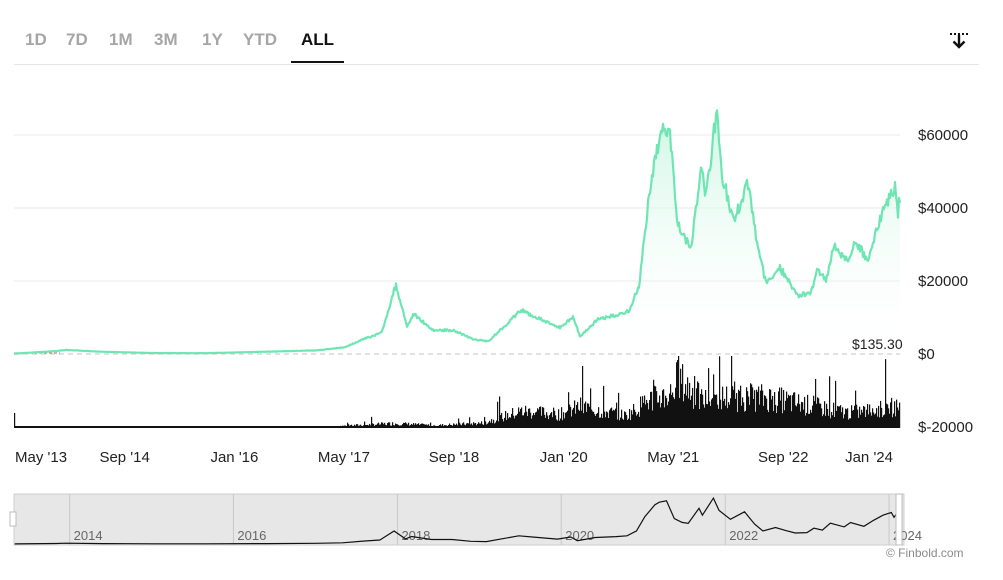 The image size is (1003, 580). I want to click on tab-1m: 1M, so click(121, 39).